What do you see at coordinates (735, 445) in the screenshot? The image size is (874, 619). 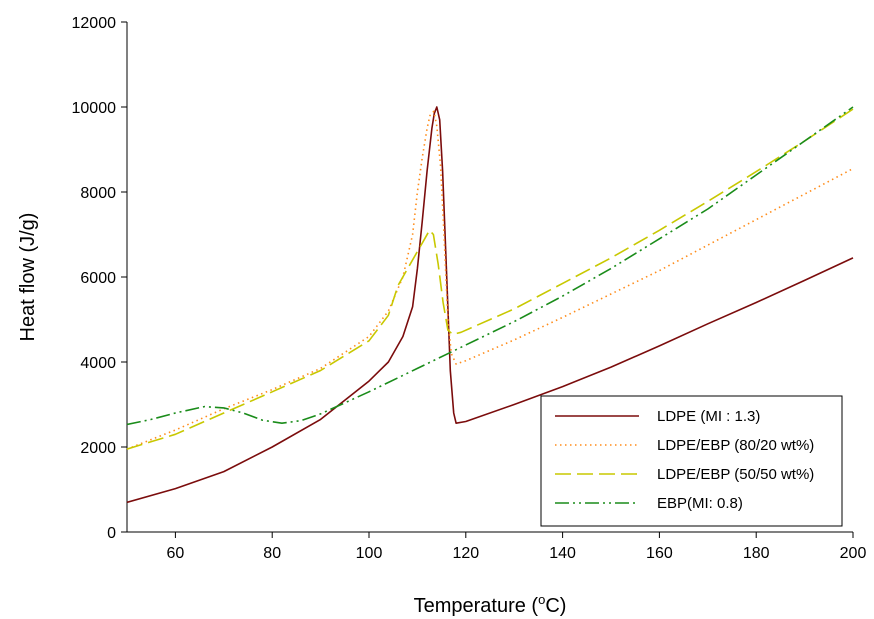 I see `legend-label-1: LDPE/EBP (80/20 wt%)` at bounding box center [735, 445].